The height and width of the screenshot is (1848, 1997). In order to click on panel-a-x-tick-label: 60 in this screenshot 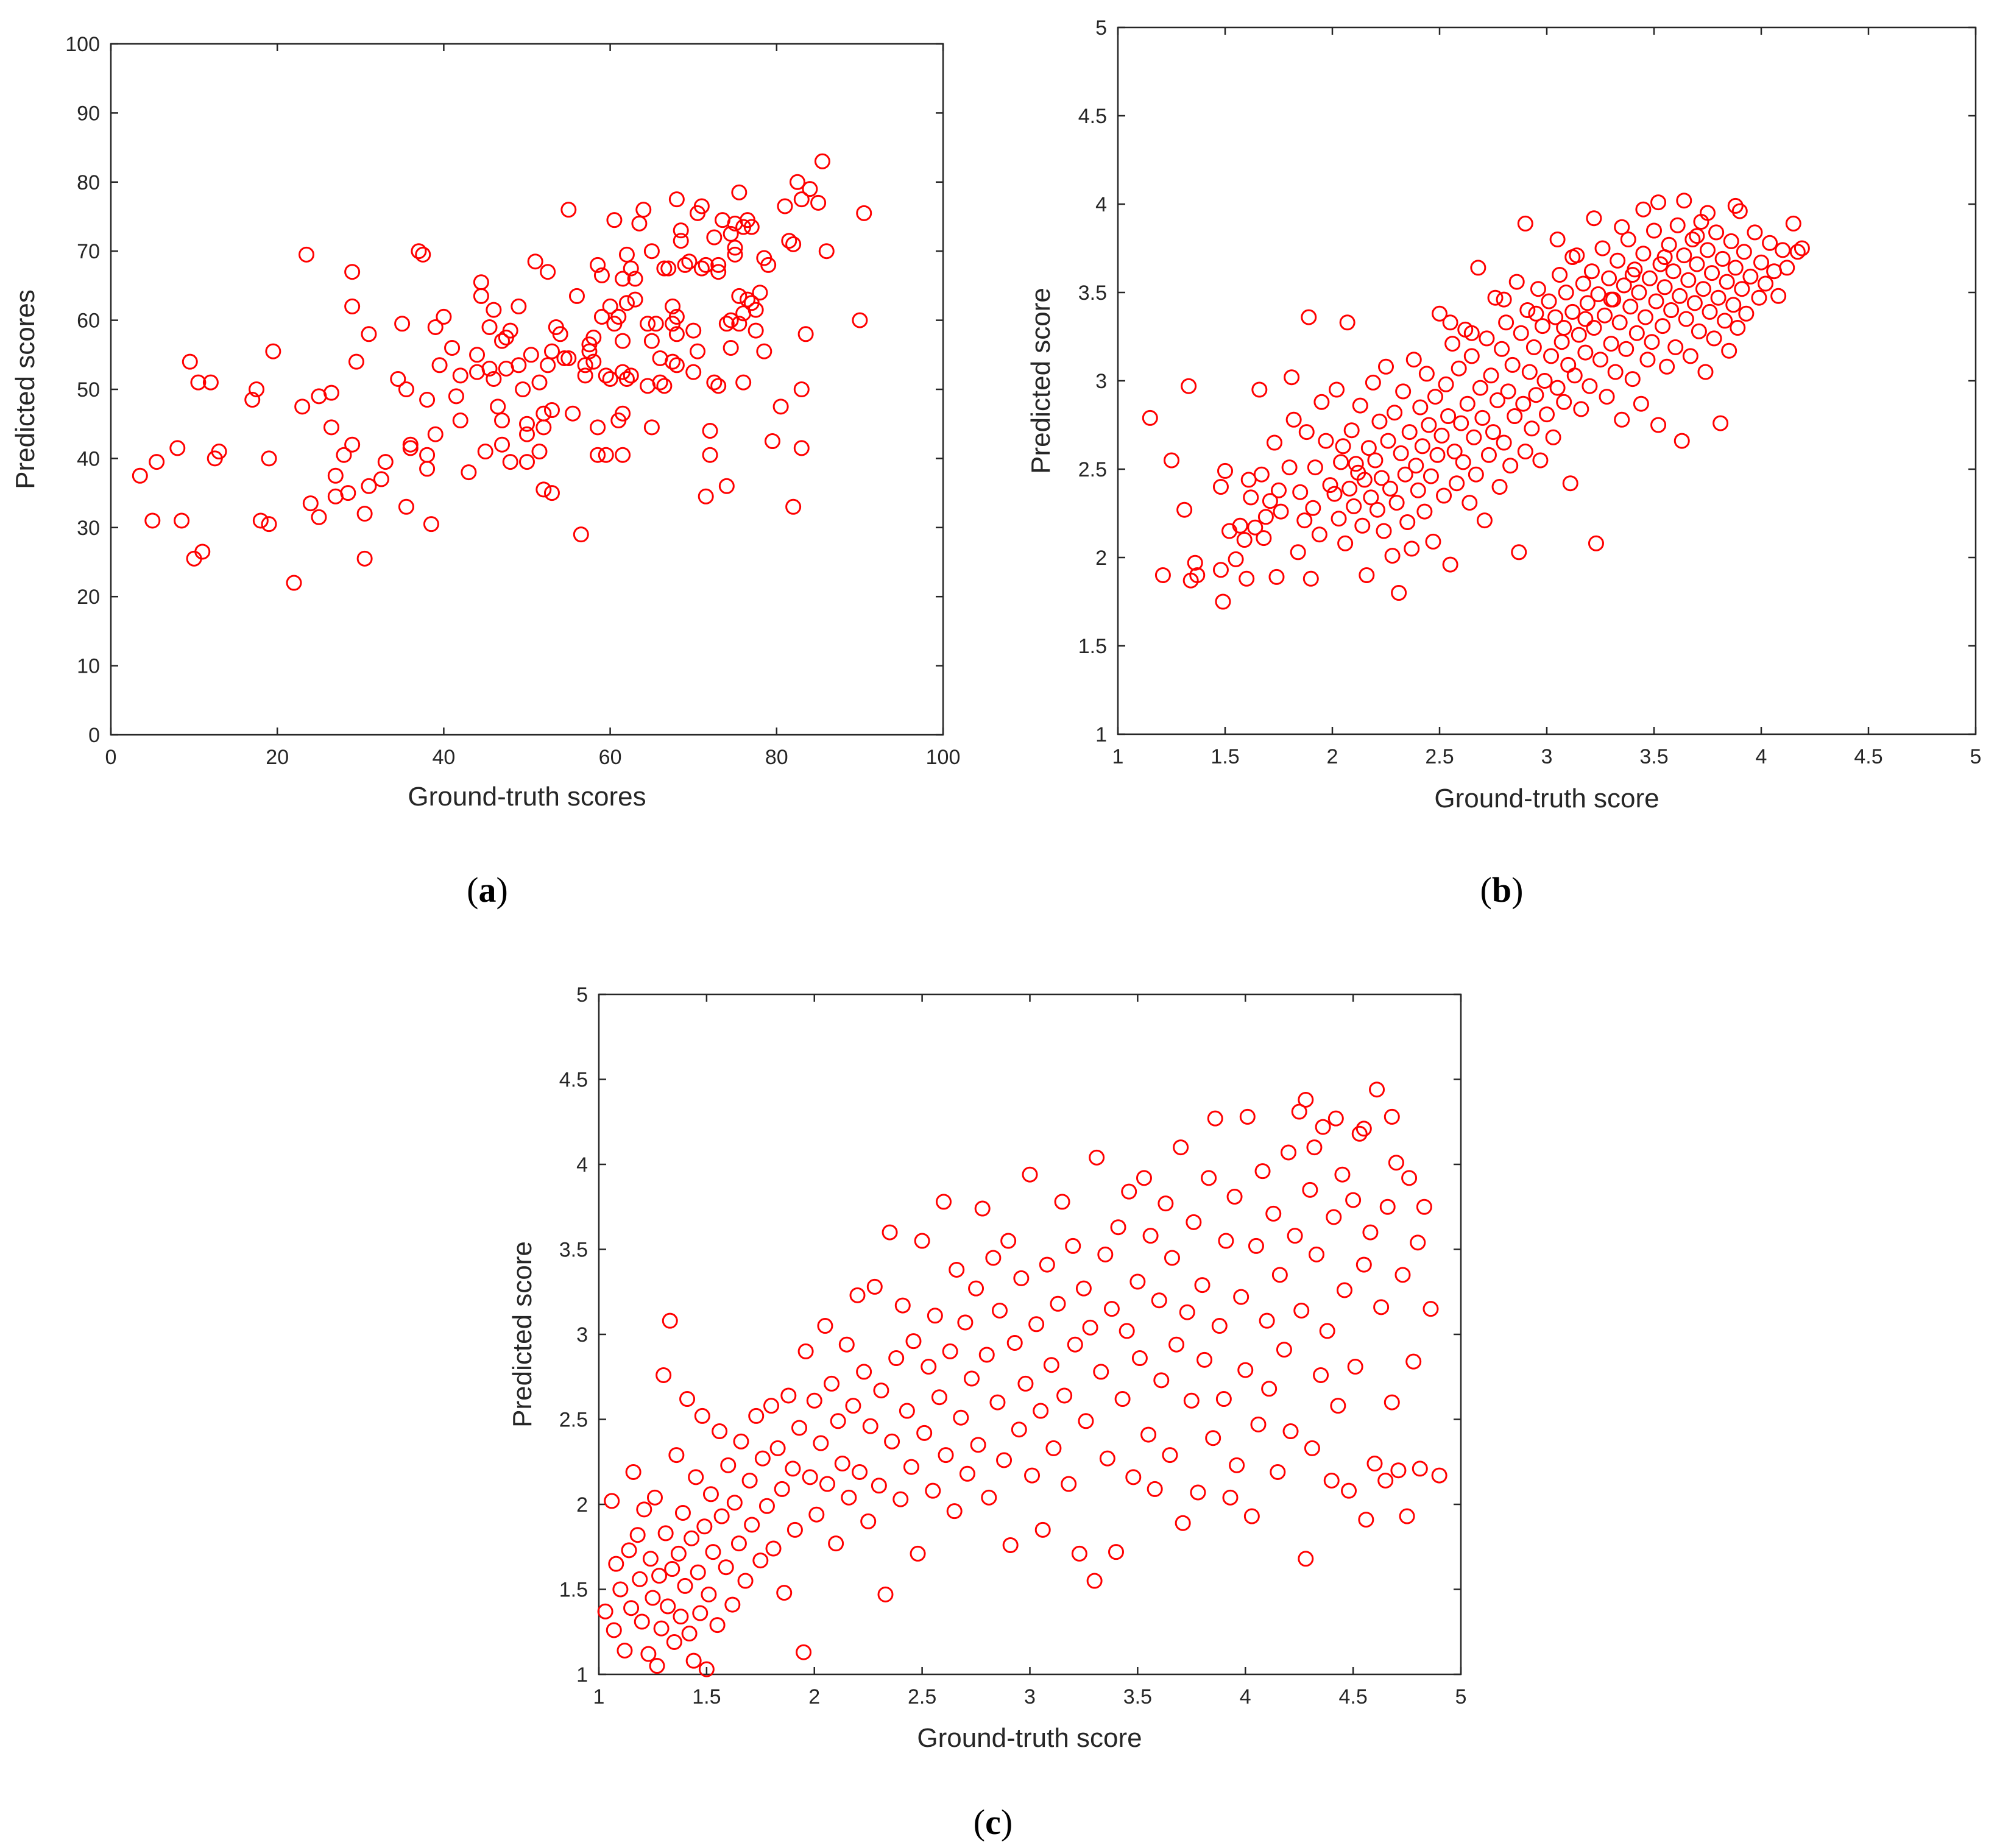, I will do `click(610, 757)`.